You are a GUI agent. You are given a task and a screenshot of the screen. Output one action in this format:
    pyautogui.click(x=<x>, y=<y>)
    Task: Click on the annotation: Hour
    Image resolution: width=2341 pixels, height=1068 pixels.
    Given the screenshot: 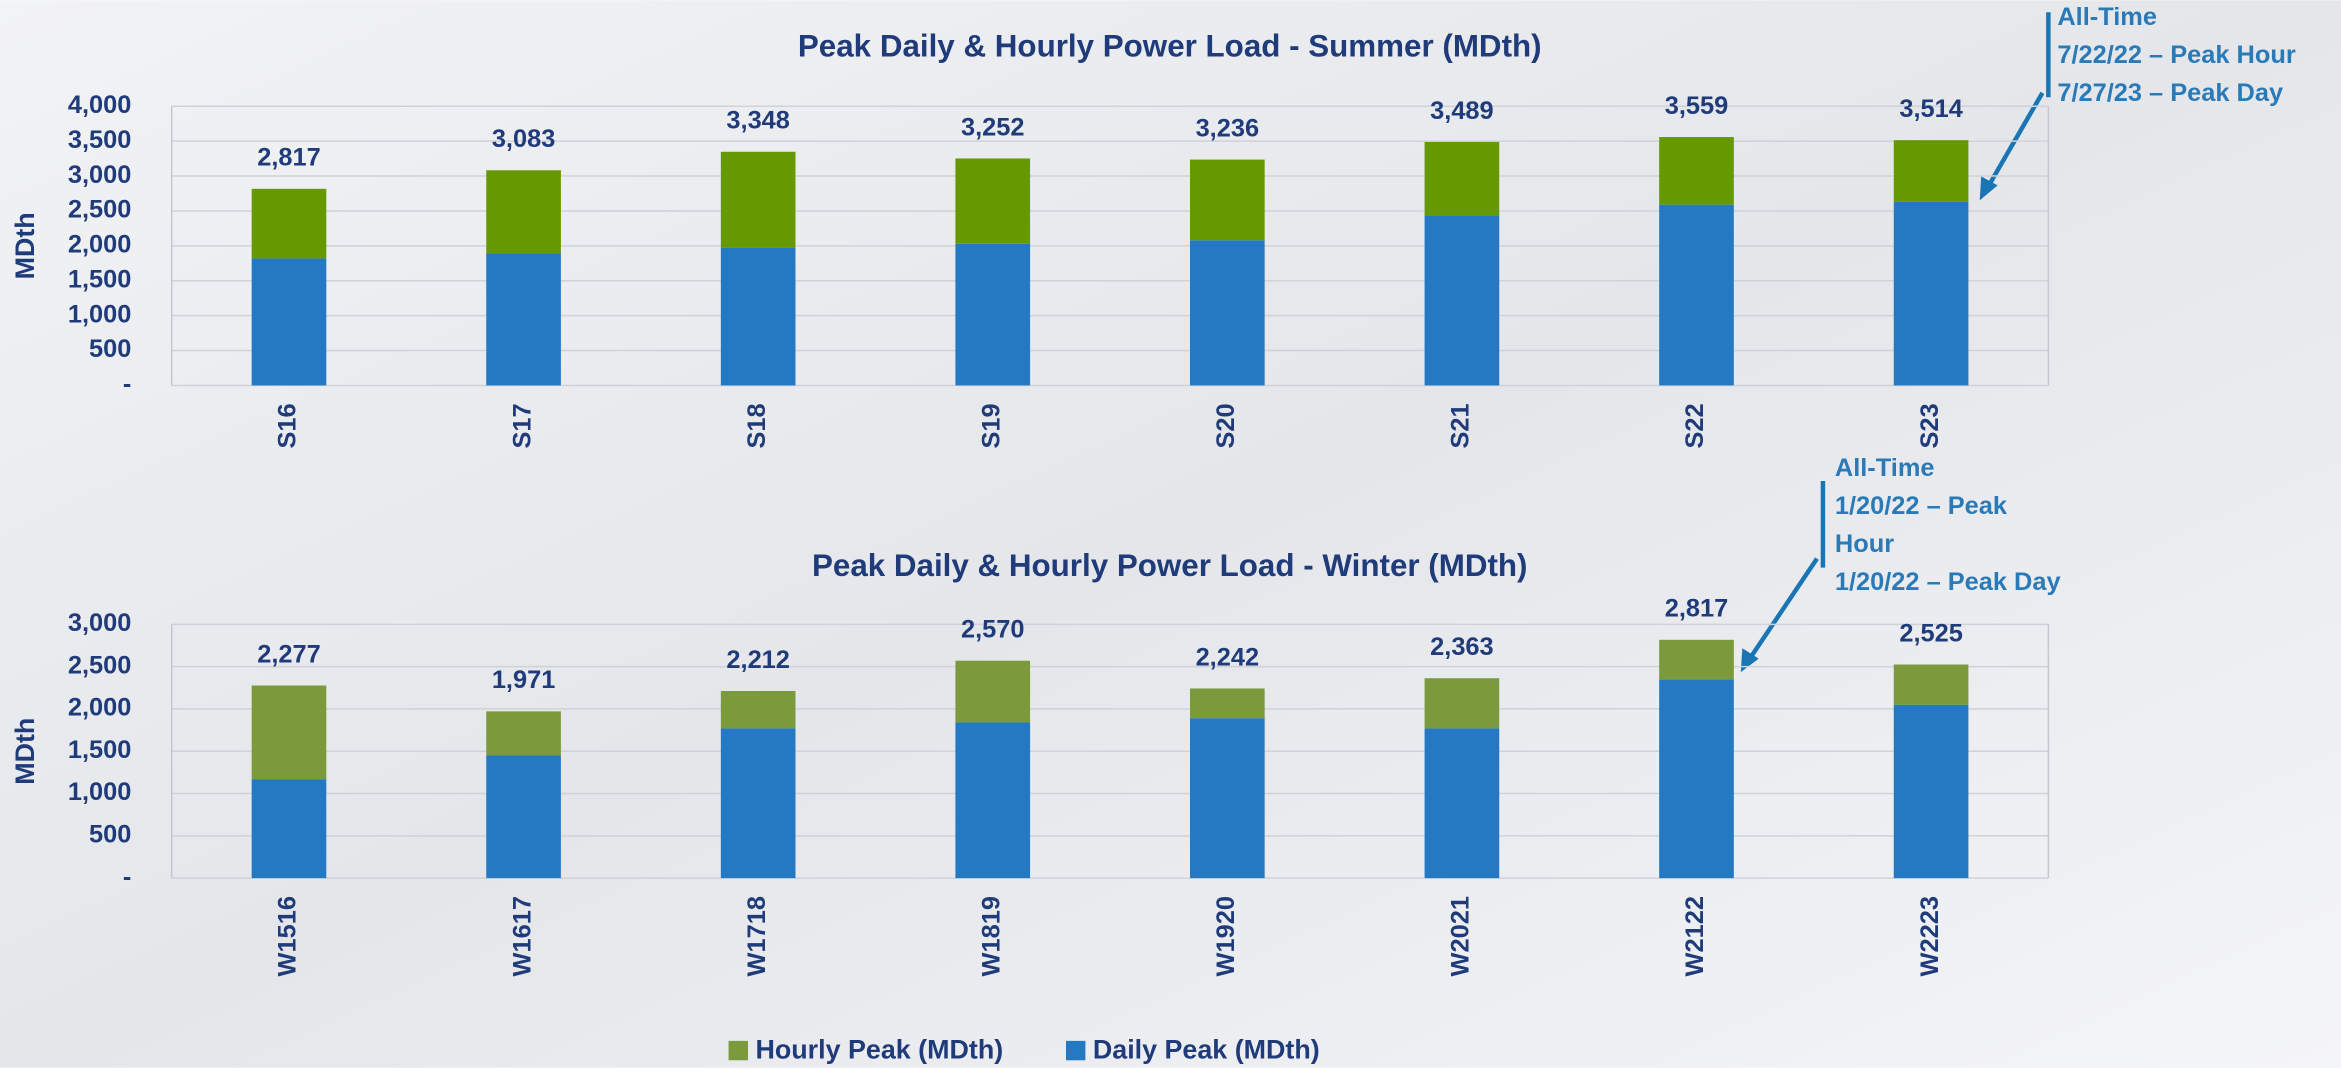 What is the action you would take?
    pyautogui.click(x=1864, y=544)
    